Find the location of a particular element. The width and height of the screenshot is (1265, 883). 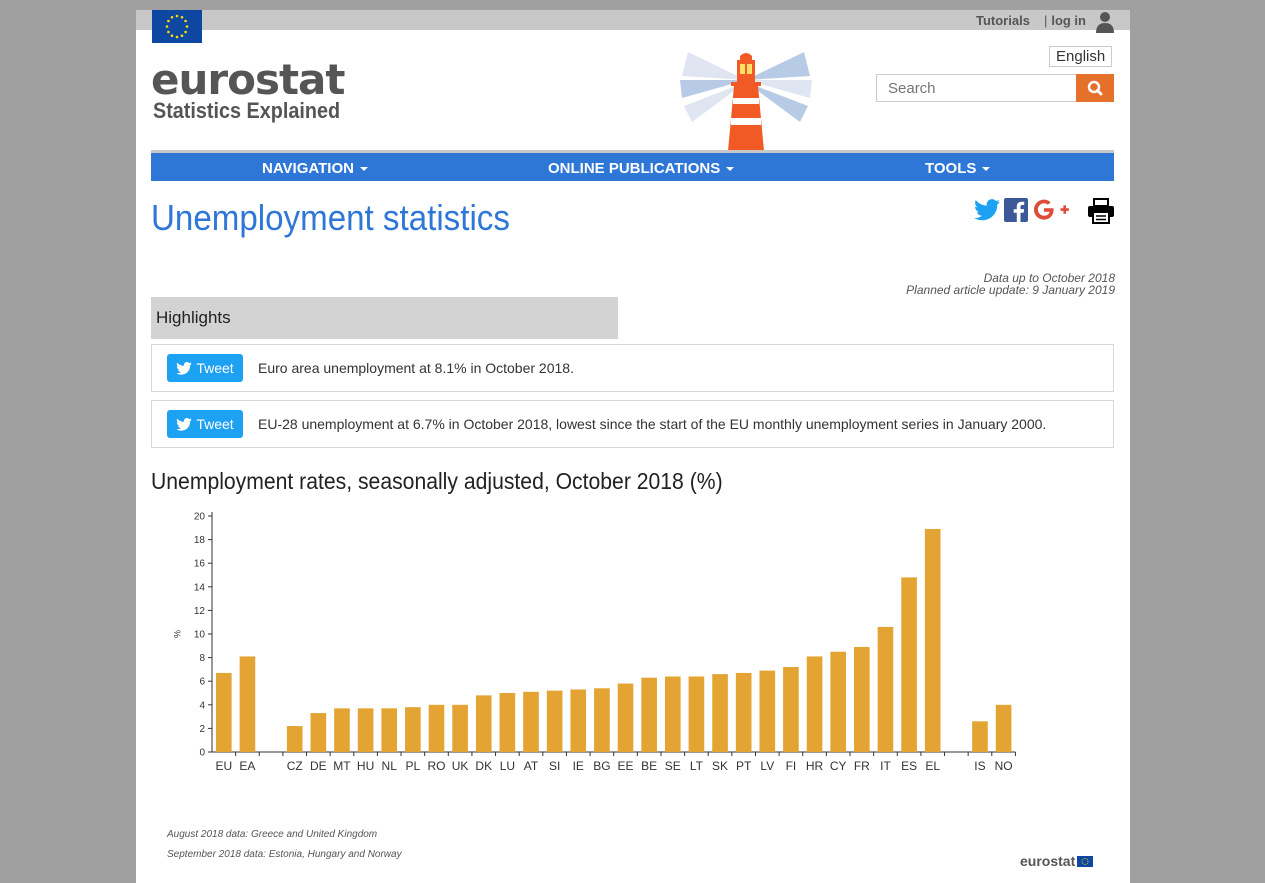

bar-FR is located at coordinates (862, 699).